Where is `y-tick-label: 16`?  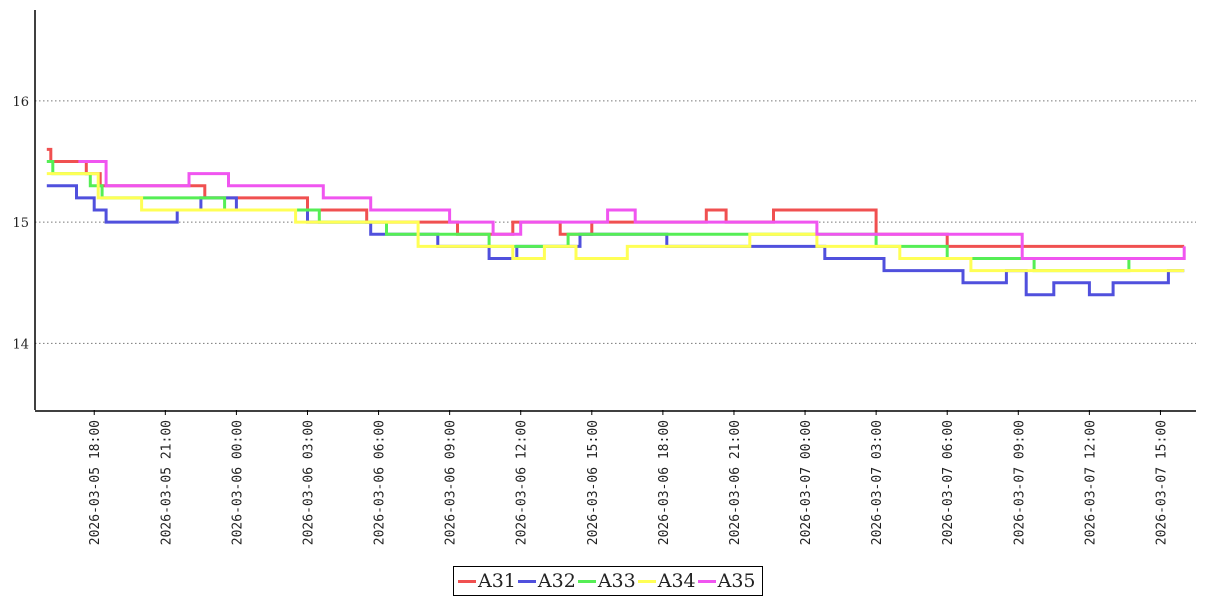 y-tick-label: 16 is located at coordinates (20, 102).